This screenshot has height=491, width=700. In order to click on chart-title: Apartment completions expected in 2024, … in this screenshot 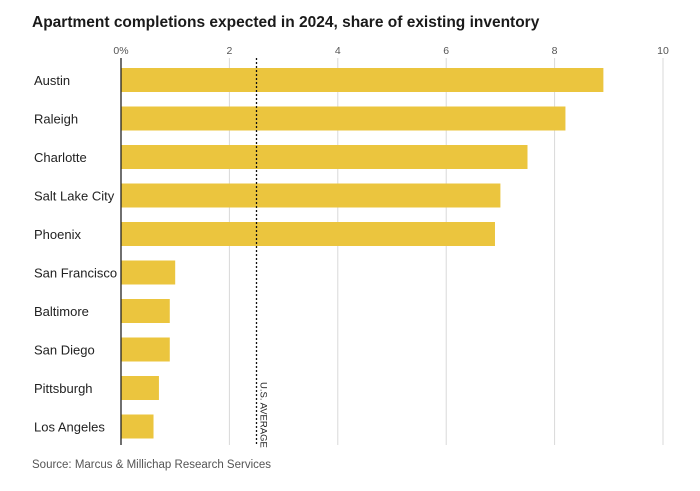, I will do `click(286, 22)`.